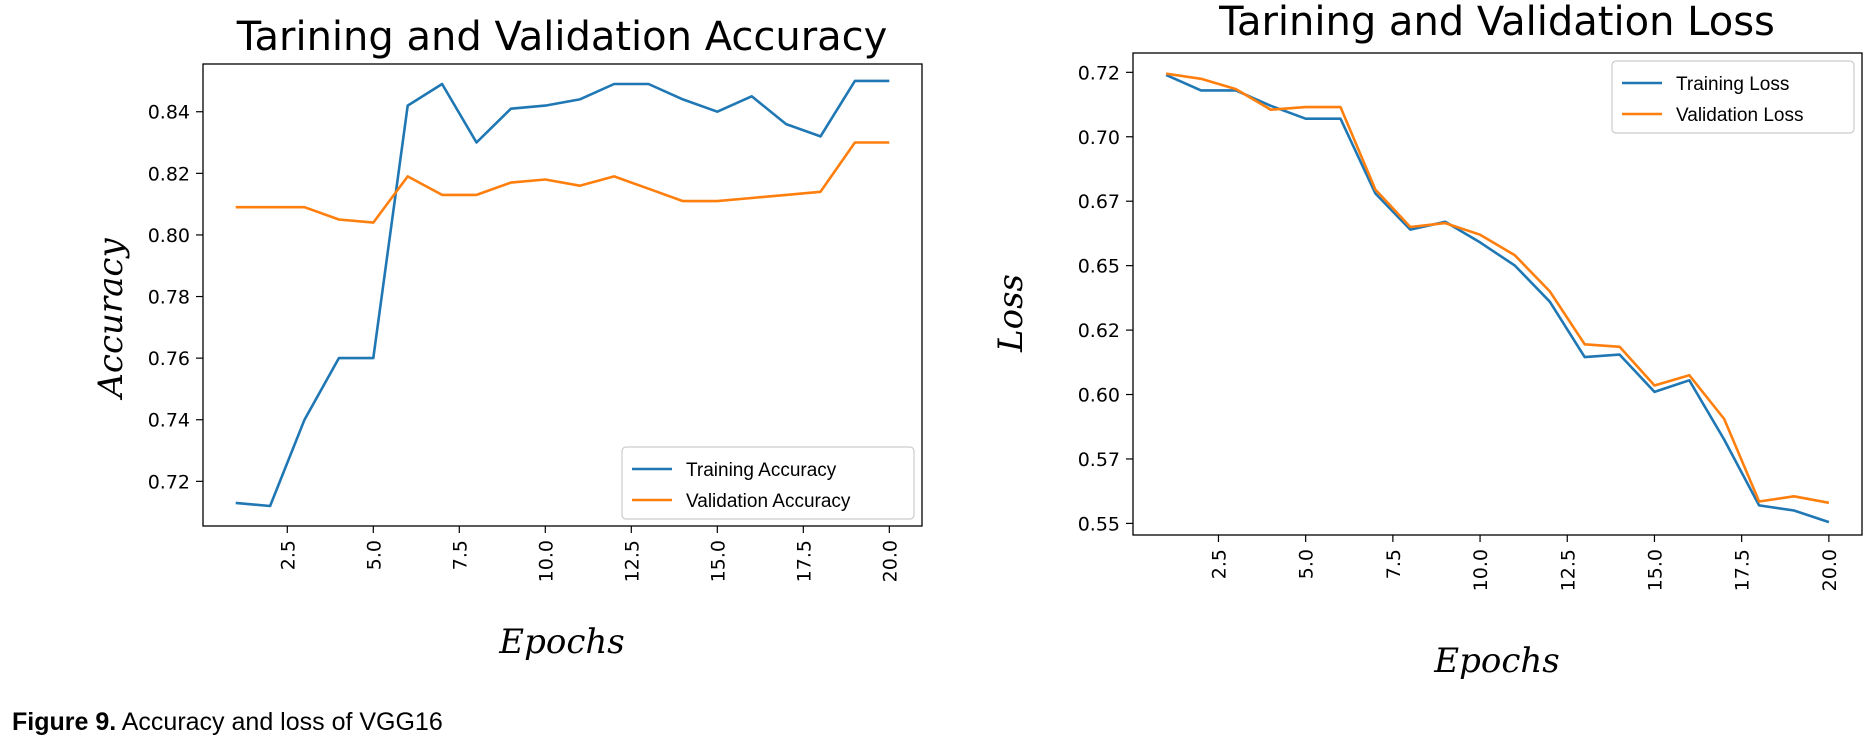 This screenshot has height=754, width=1875. Describe the element at coordinates (1743, 570) in the screenshot. I see `loss-x-tick-label: 17.5` at that location.